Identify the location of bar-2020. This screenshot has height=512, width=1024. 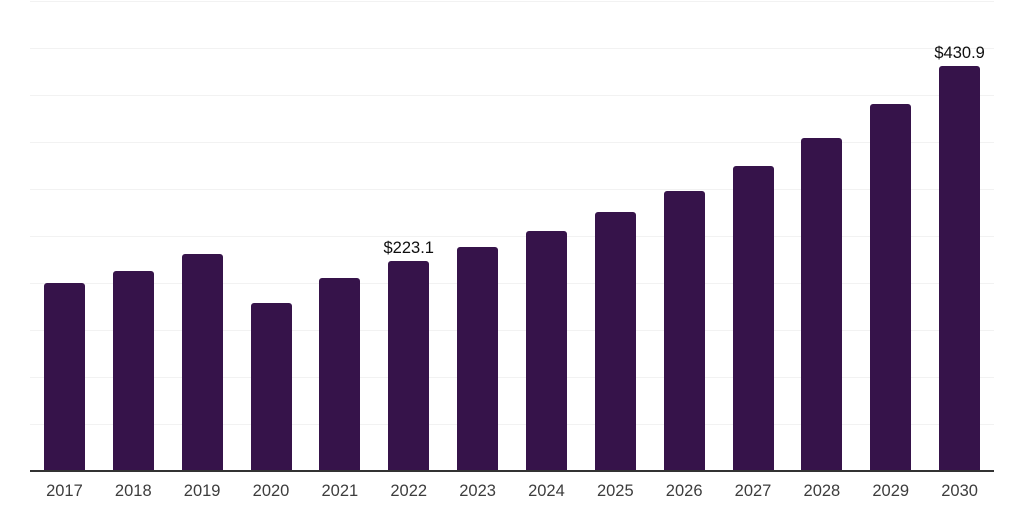
(271, 386).